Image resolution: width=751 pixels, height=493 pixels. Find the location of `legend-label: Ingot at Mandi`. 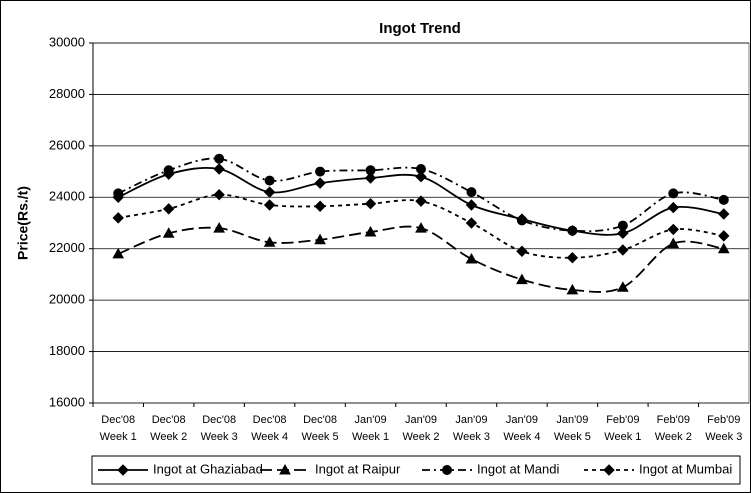

legend-label: Ingot at Mandi is located at coordinates (518, 468).